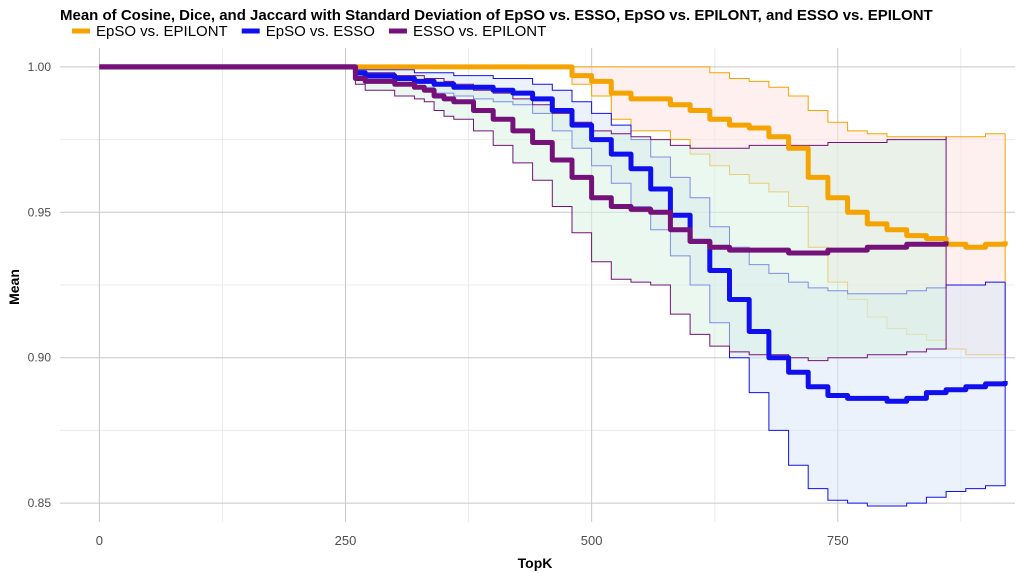 This screenshot has height=576, width=1024. I want to click on x-tick-label: 250, so click(346, 540).